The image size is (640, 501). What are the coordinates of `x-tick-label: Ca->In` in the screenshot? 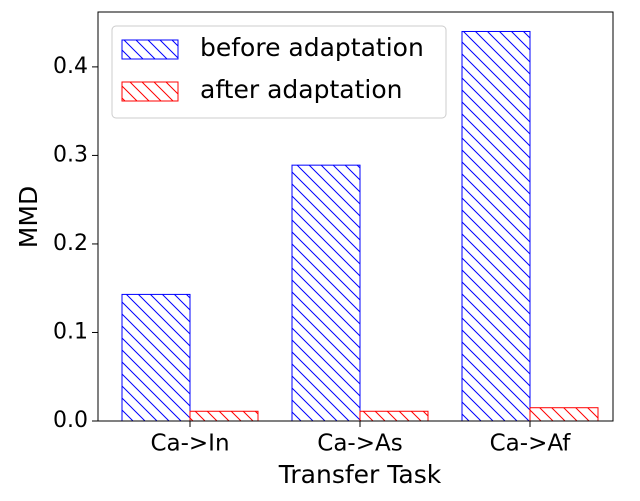 It's located at (189, 444).